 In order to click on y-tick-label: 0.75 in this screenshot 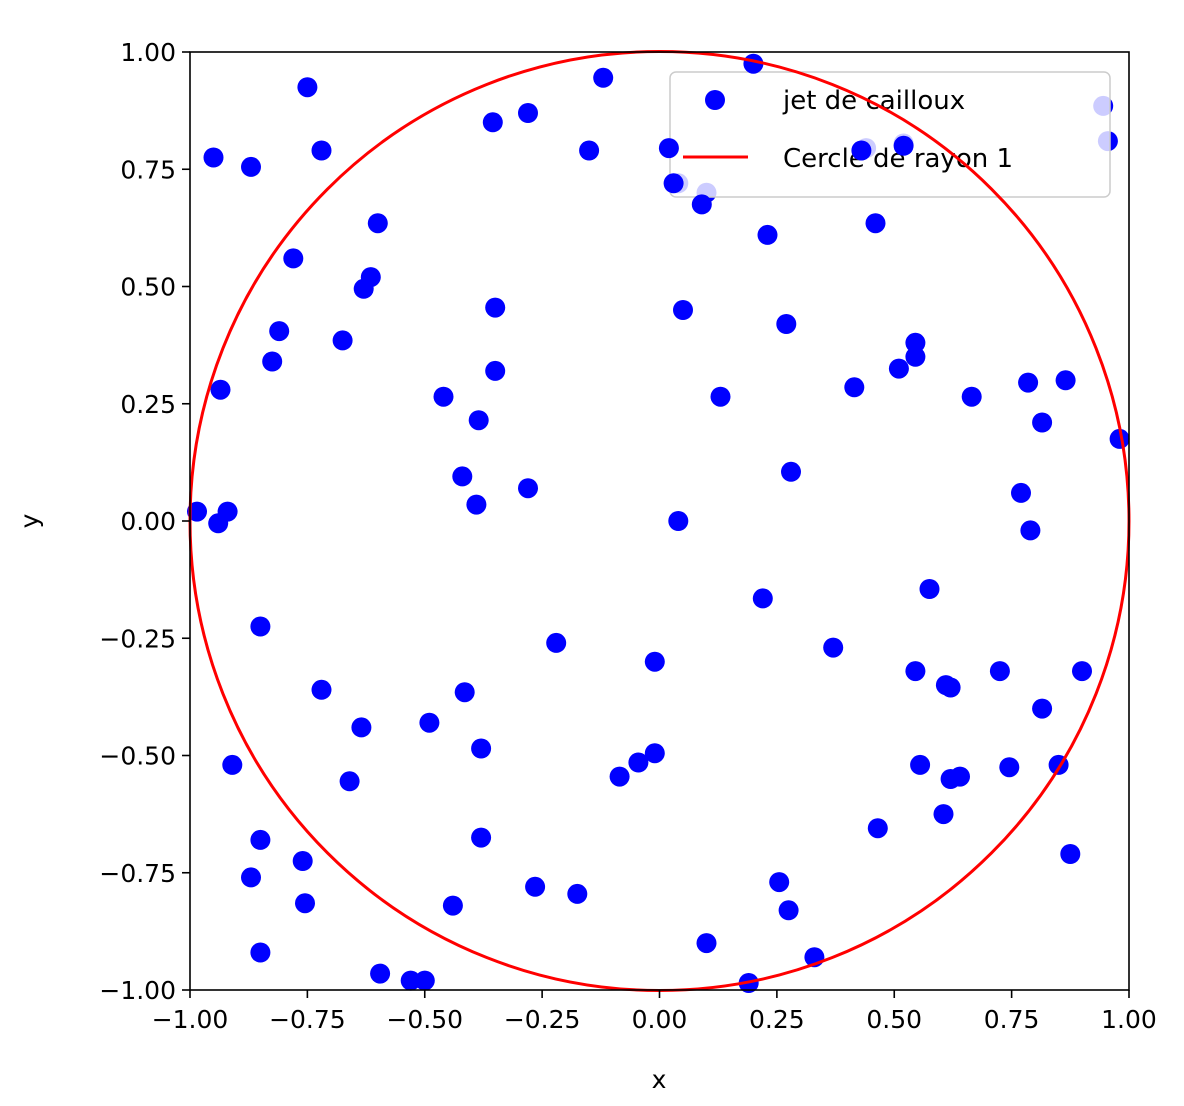, I will do `click(148, 169)`.